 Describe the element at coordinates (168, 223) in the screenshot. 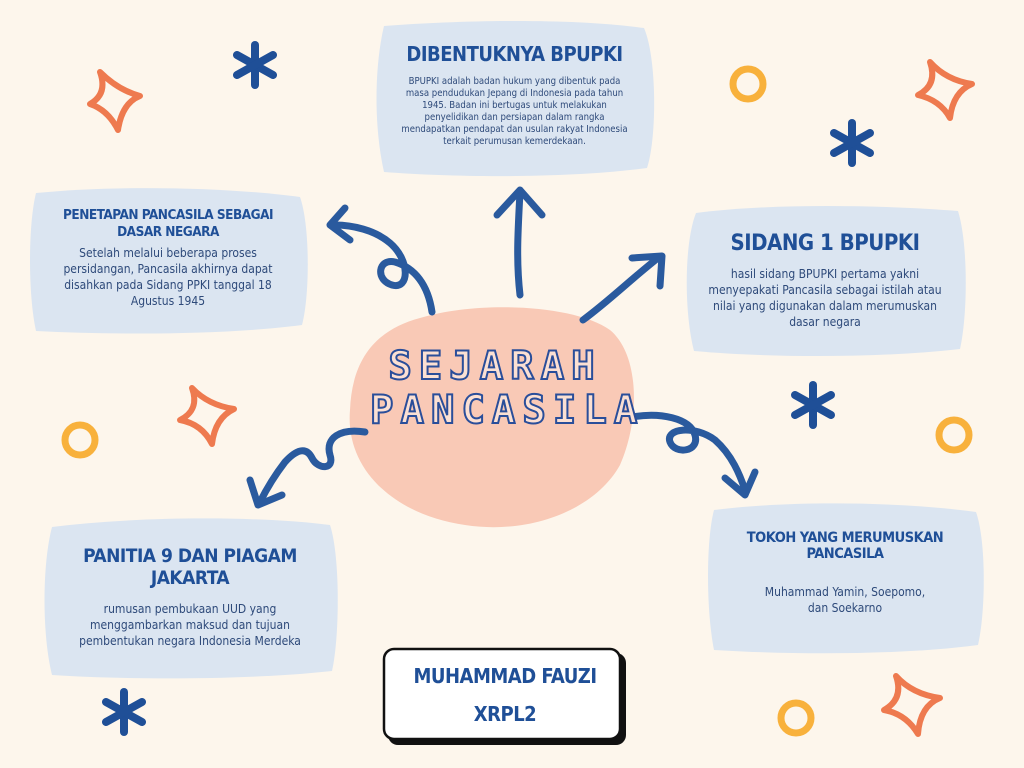

I see `node-penetapan-title: PENETAPAN PANCASILA SEBAGAI DASAR NEGARA` at that location.